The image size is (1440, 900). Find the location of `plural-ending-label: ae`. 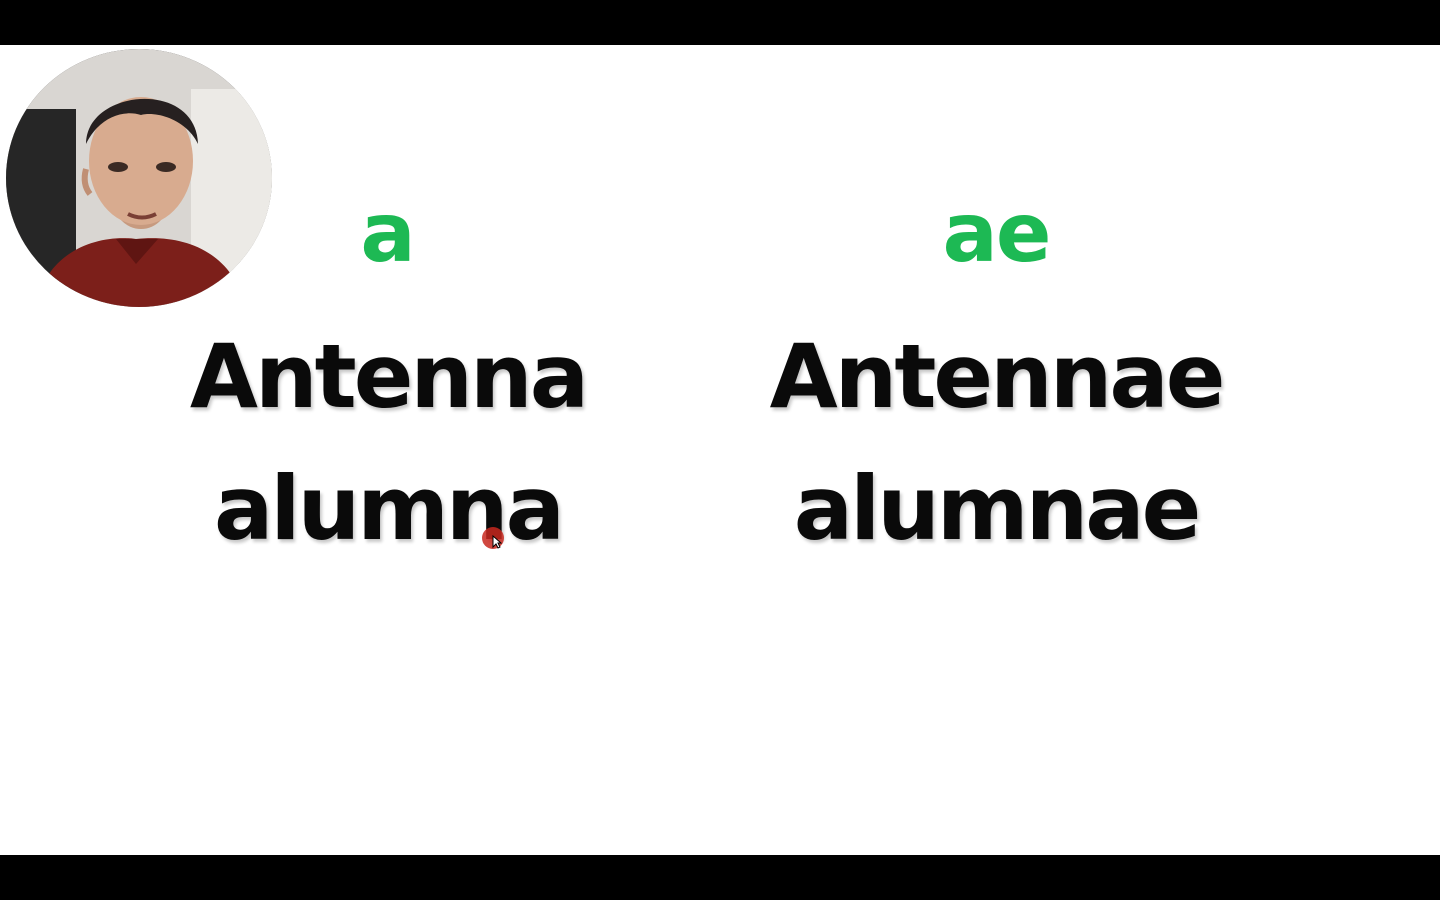

plural-ending-label: ae is located at coordinates (997, 233).